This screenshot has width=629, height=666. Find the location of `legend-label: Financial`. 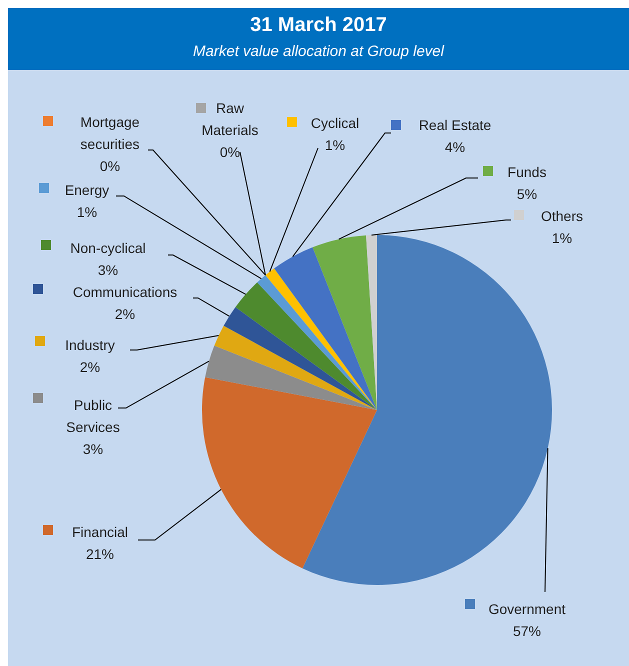

legend-label: Financial is located at coordinates (100, 532).